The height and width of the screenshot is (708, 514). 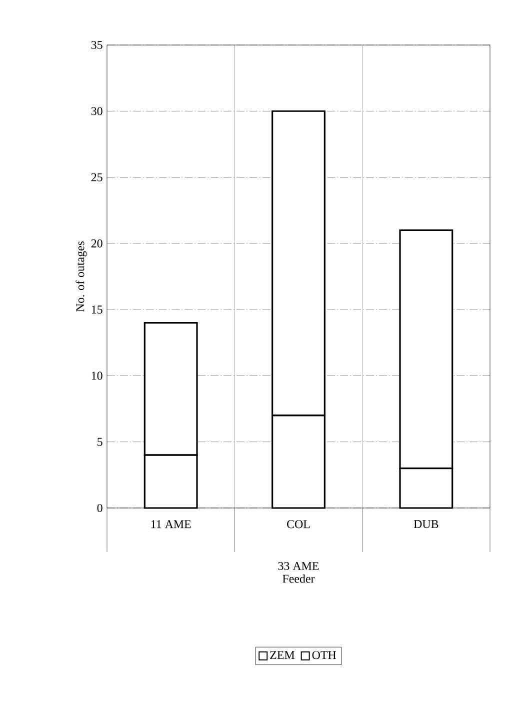 I want to click on y-tick-label: 25, so click(x=96, y=177).